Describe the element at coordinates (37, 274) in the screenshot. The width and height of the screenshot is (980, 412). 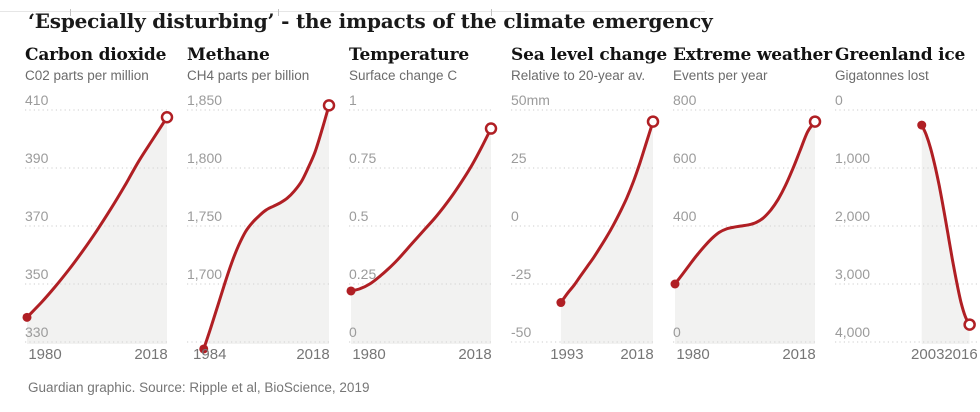
I see `y-tick-label: 350` at that location.